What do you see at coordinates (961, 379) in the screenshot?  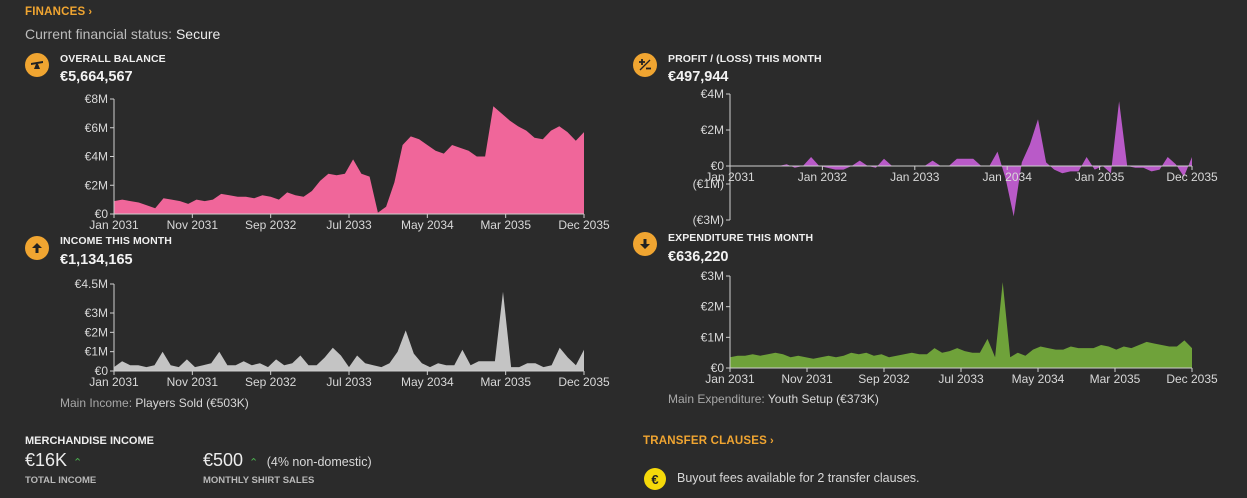 I see `expenditure-x-tick-label: Jul 2033` at bounding box center [961, 379].